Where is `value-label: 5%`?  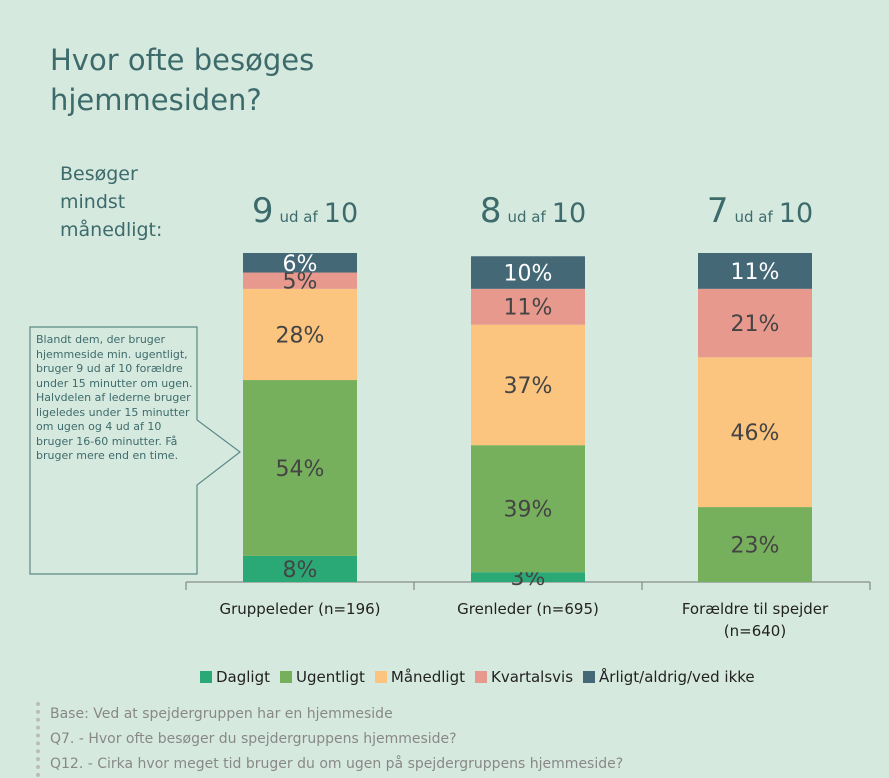 value-label: 5% is located at coordinates (300, 282).